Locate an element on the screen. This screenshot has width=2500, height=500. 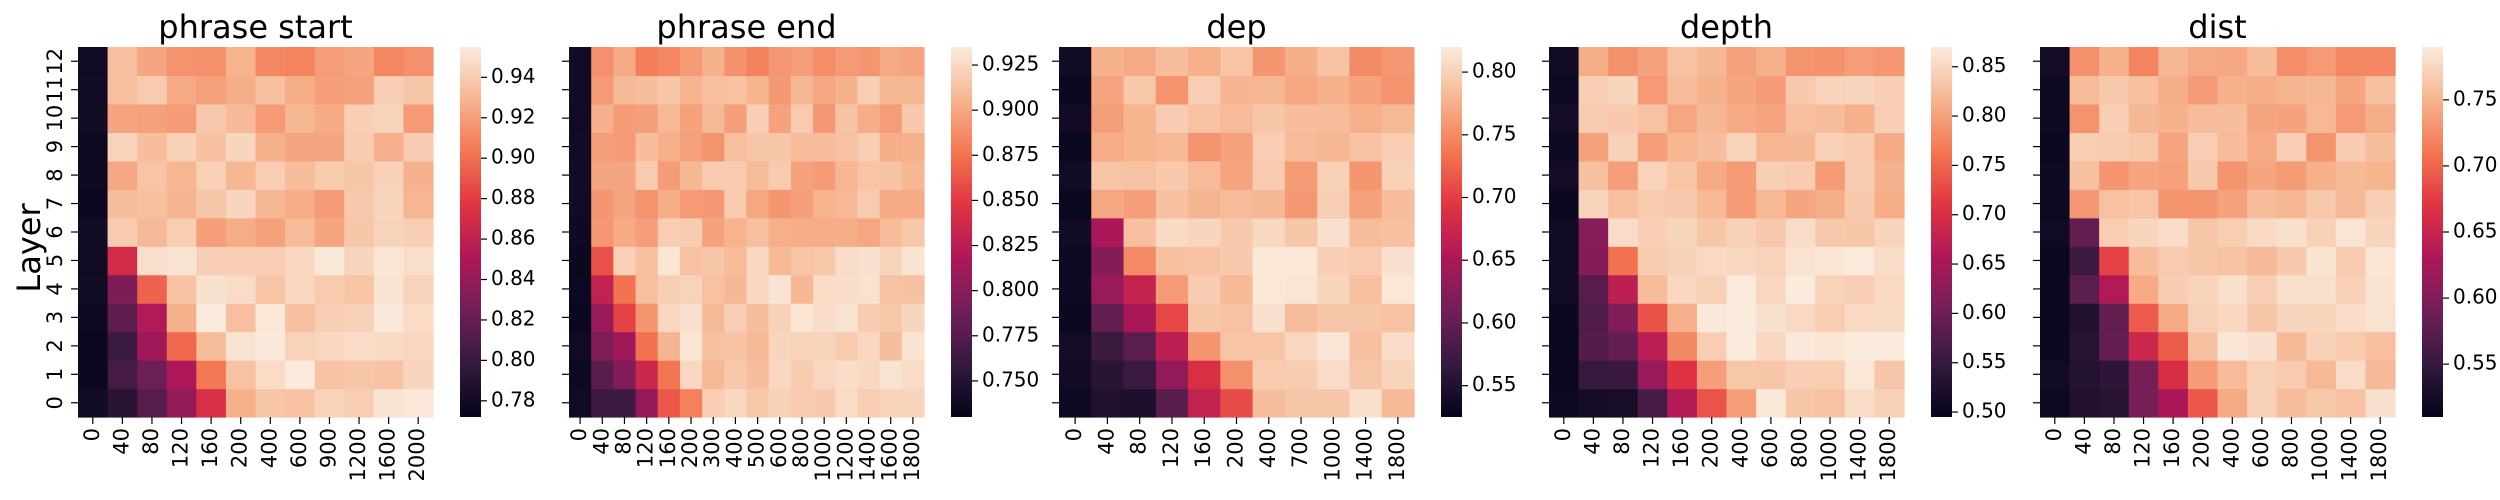
colorbar-tick-label: 0.50 is located at coordinates (1984, 411).